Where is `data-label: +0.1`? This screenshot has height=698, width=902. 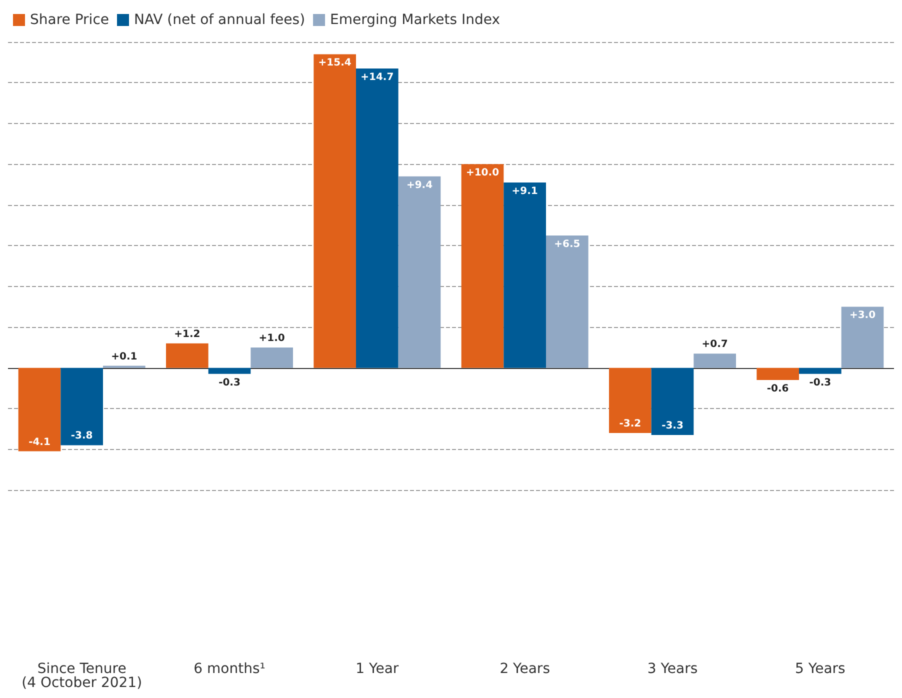
data-label: +0.1 is located at coordinates (124, 356).